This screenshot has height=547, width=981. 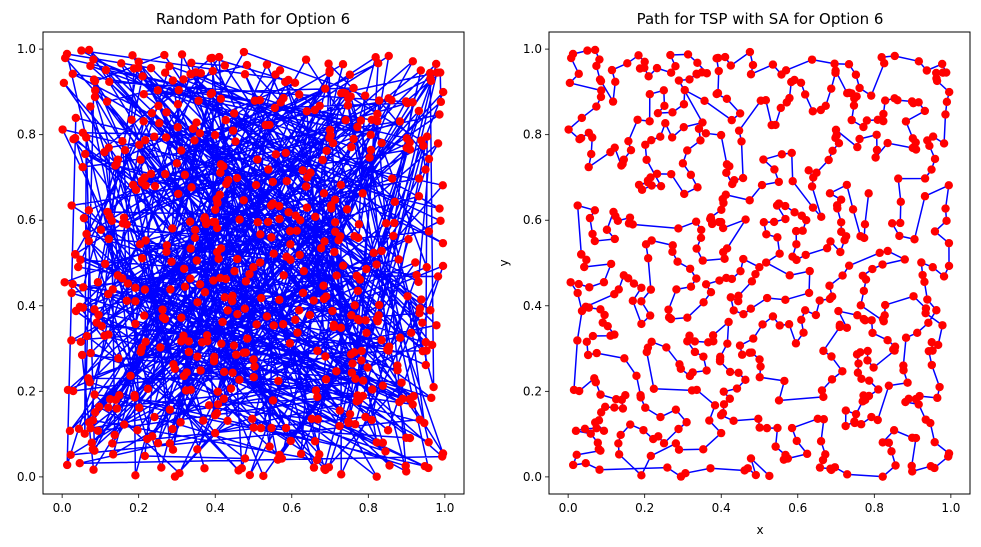 What do you see at coordinates (138, 508) in the screenshot?
I see `left-x-tick-label: 0.2` at bounding box center [138, 508].